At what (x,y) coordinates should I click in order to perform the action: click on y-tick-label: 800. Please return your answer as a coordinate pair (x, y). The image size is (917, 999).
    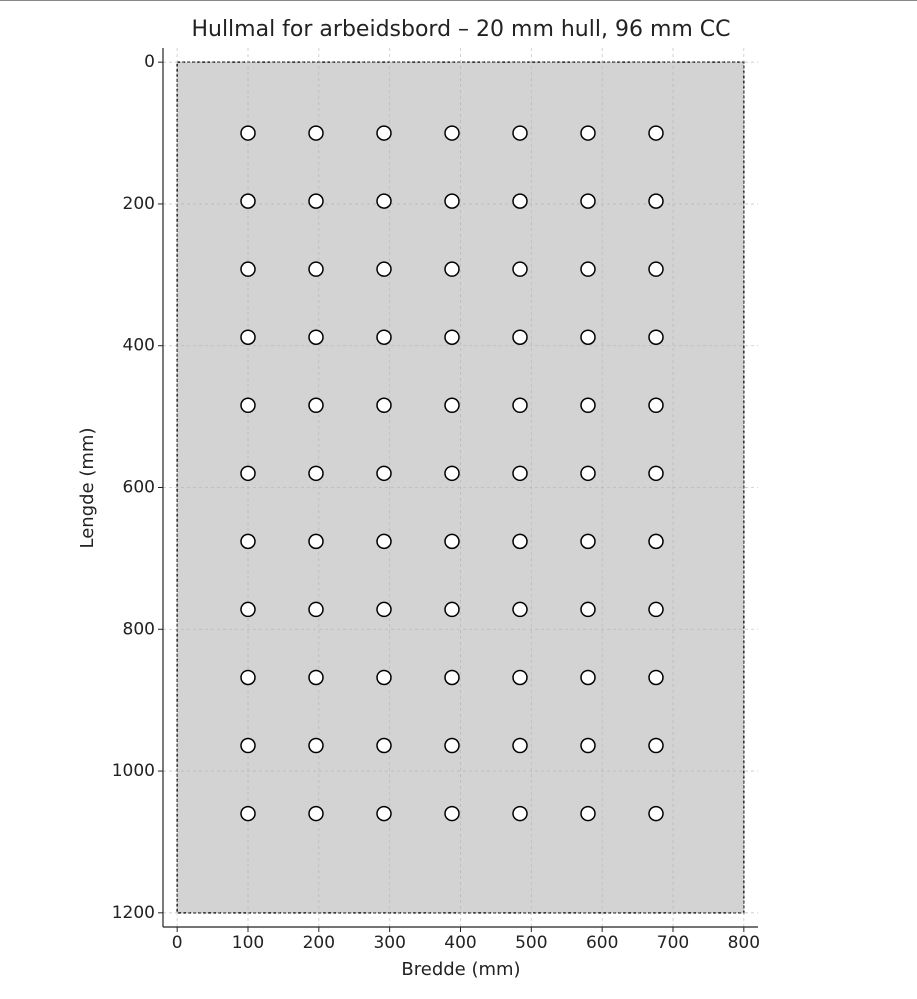
    Looking at the image, I should click on (139, 629).